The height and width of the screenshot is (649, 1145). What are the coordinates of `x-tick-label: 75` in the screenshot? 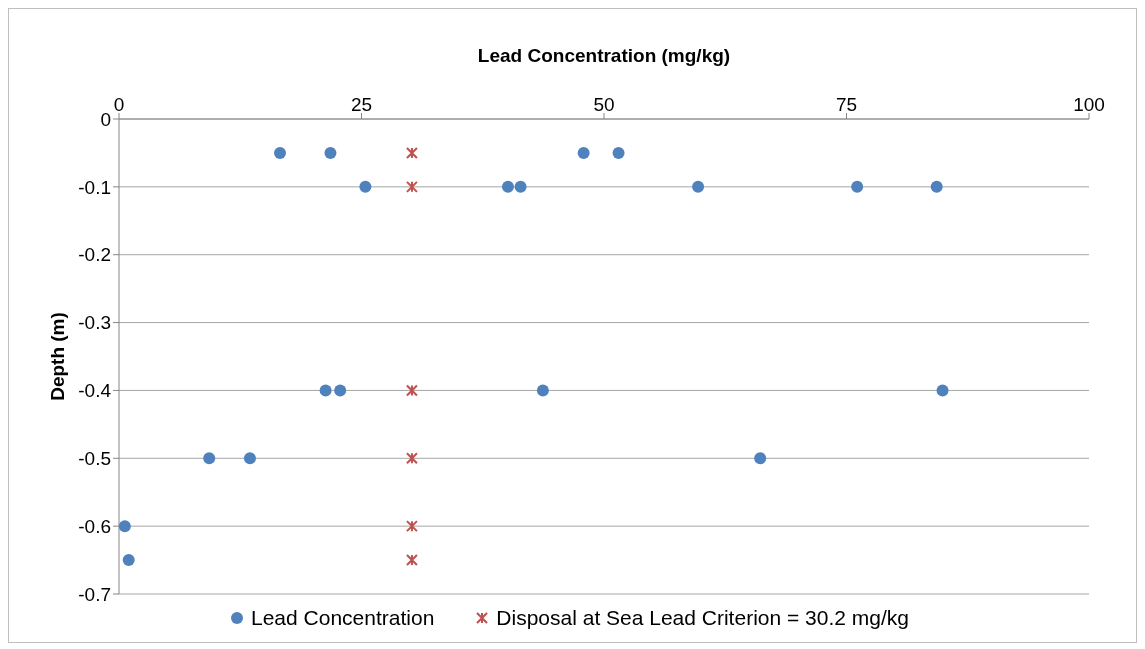 It's located at (846, 104).